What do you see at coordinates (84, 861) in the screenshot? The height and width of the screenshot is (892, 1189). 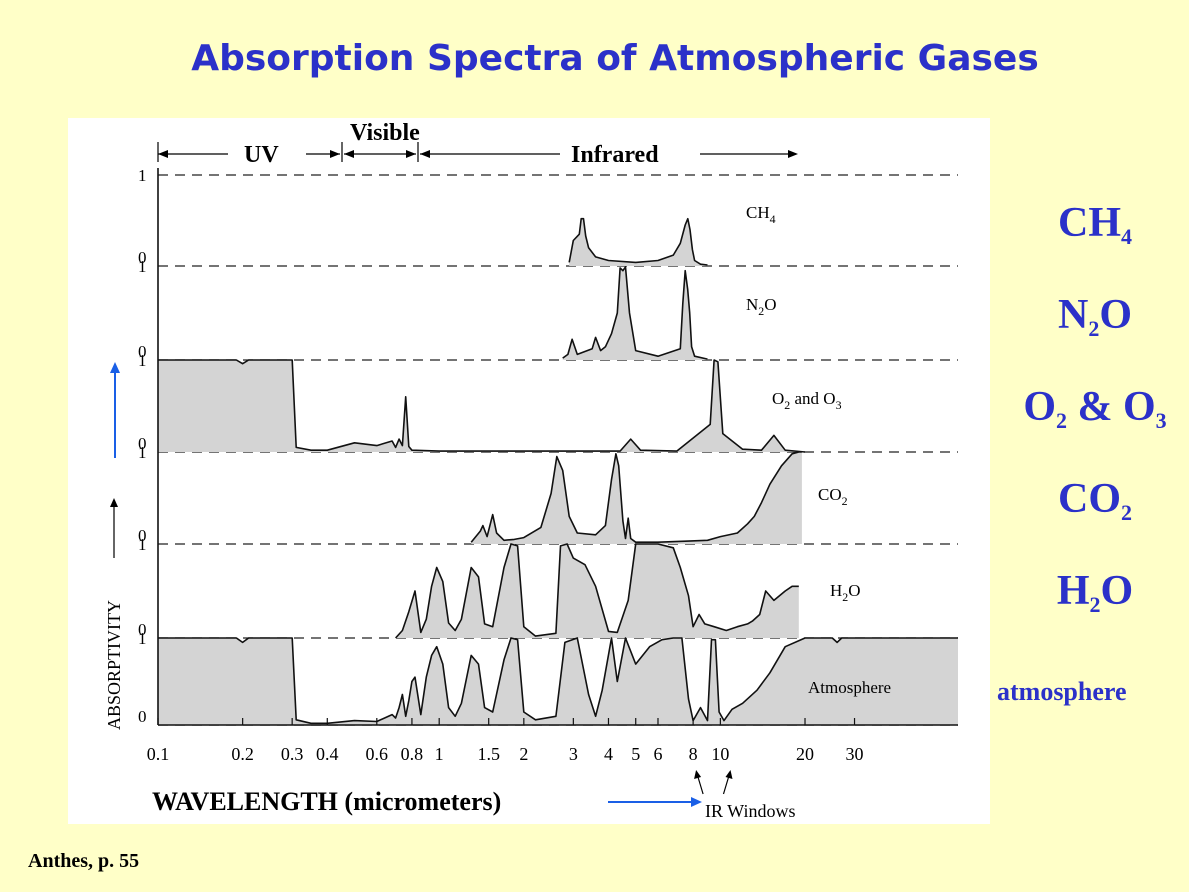 I see `source-credit: Anthes, p. 55` at bounding box center [84, 861].